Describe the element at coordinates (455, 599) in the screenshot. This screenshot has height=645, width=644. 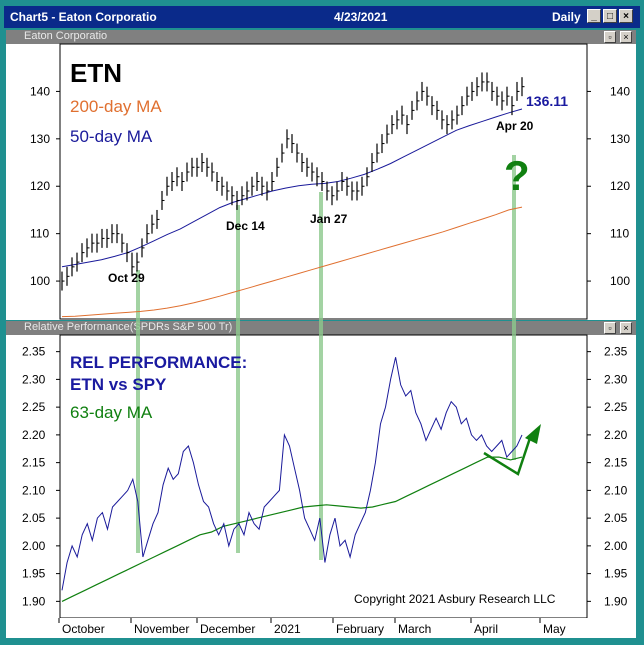
I see `copyright-text: Copyright 2021 Asbury Research LLC` at that location.